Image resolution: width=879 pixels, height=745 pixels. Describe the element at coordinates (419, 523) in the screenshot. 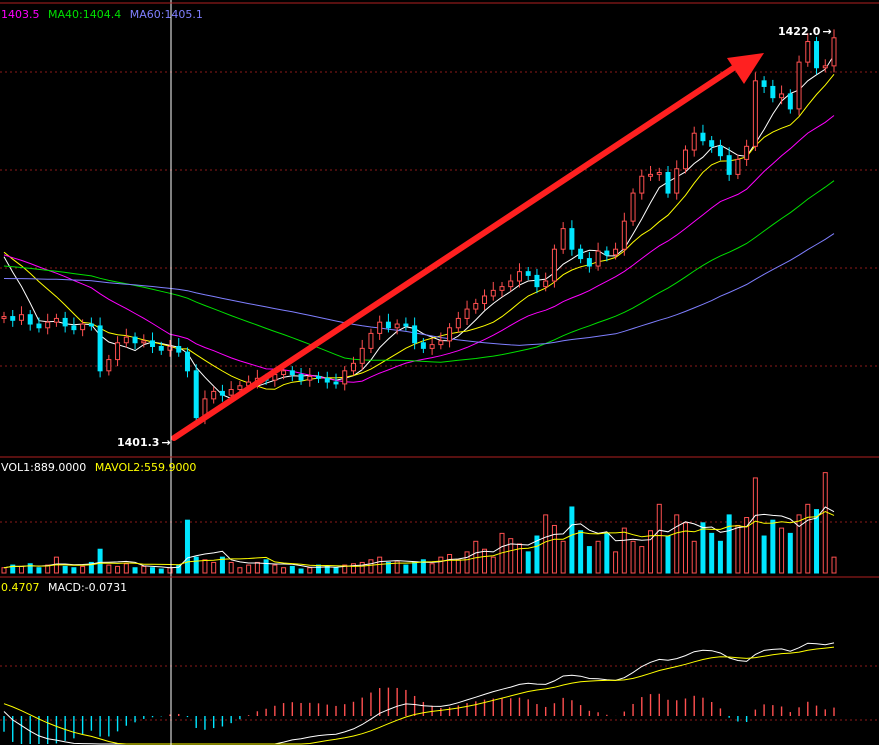

I see `volume-bars` at that location.